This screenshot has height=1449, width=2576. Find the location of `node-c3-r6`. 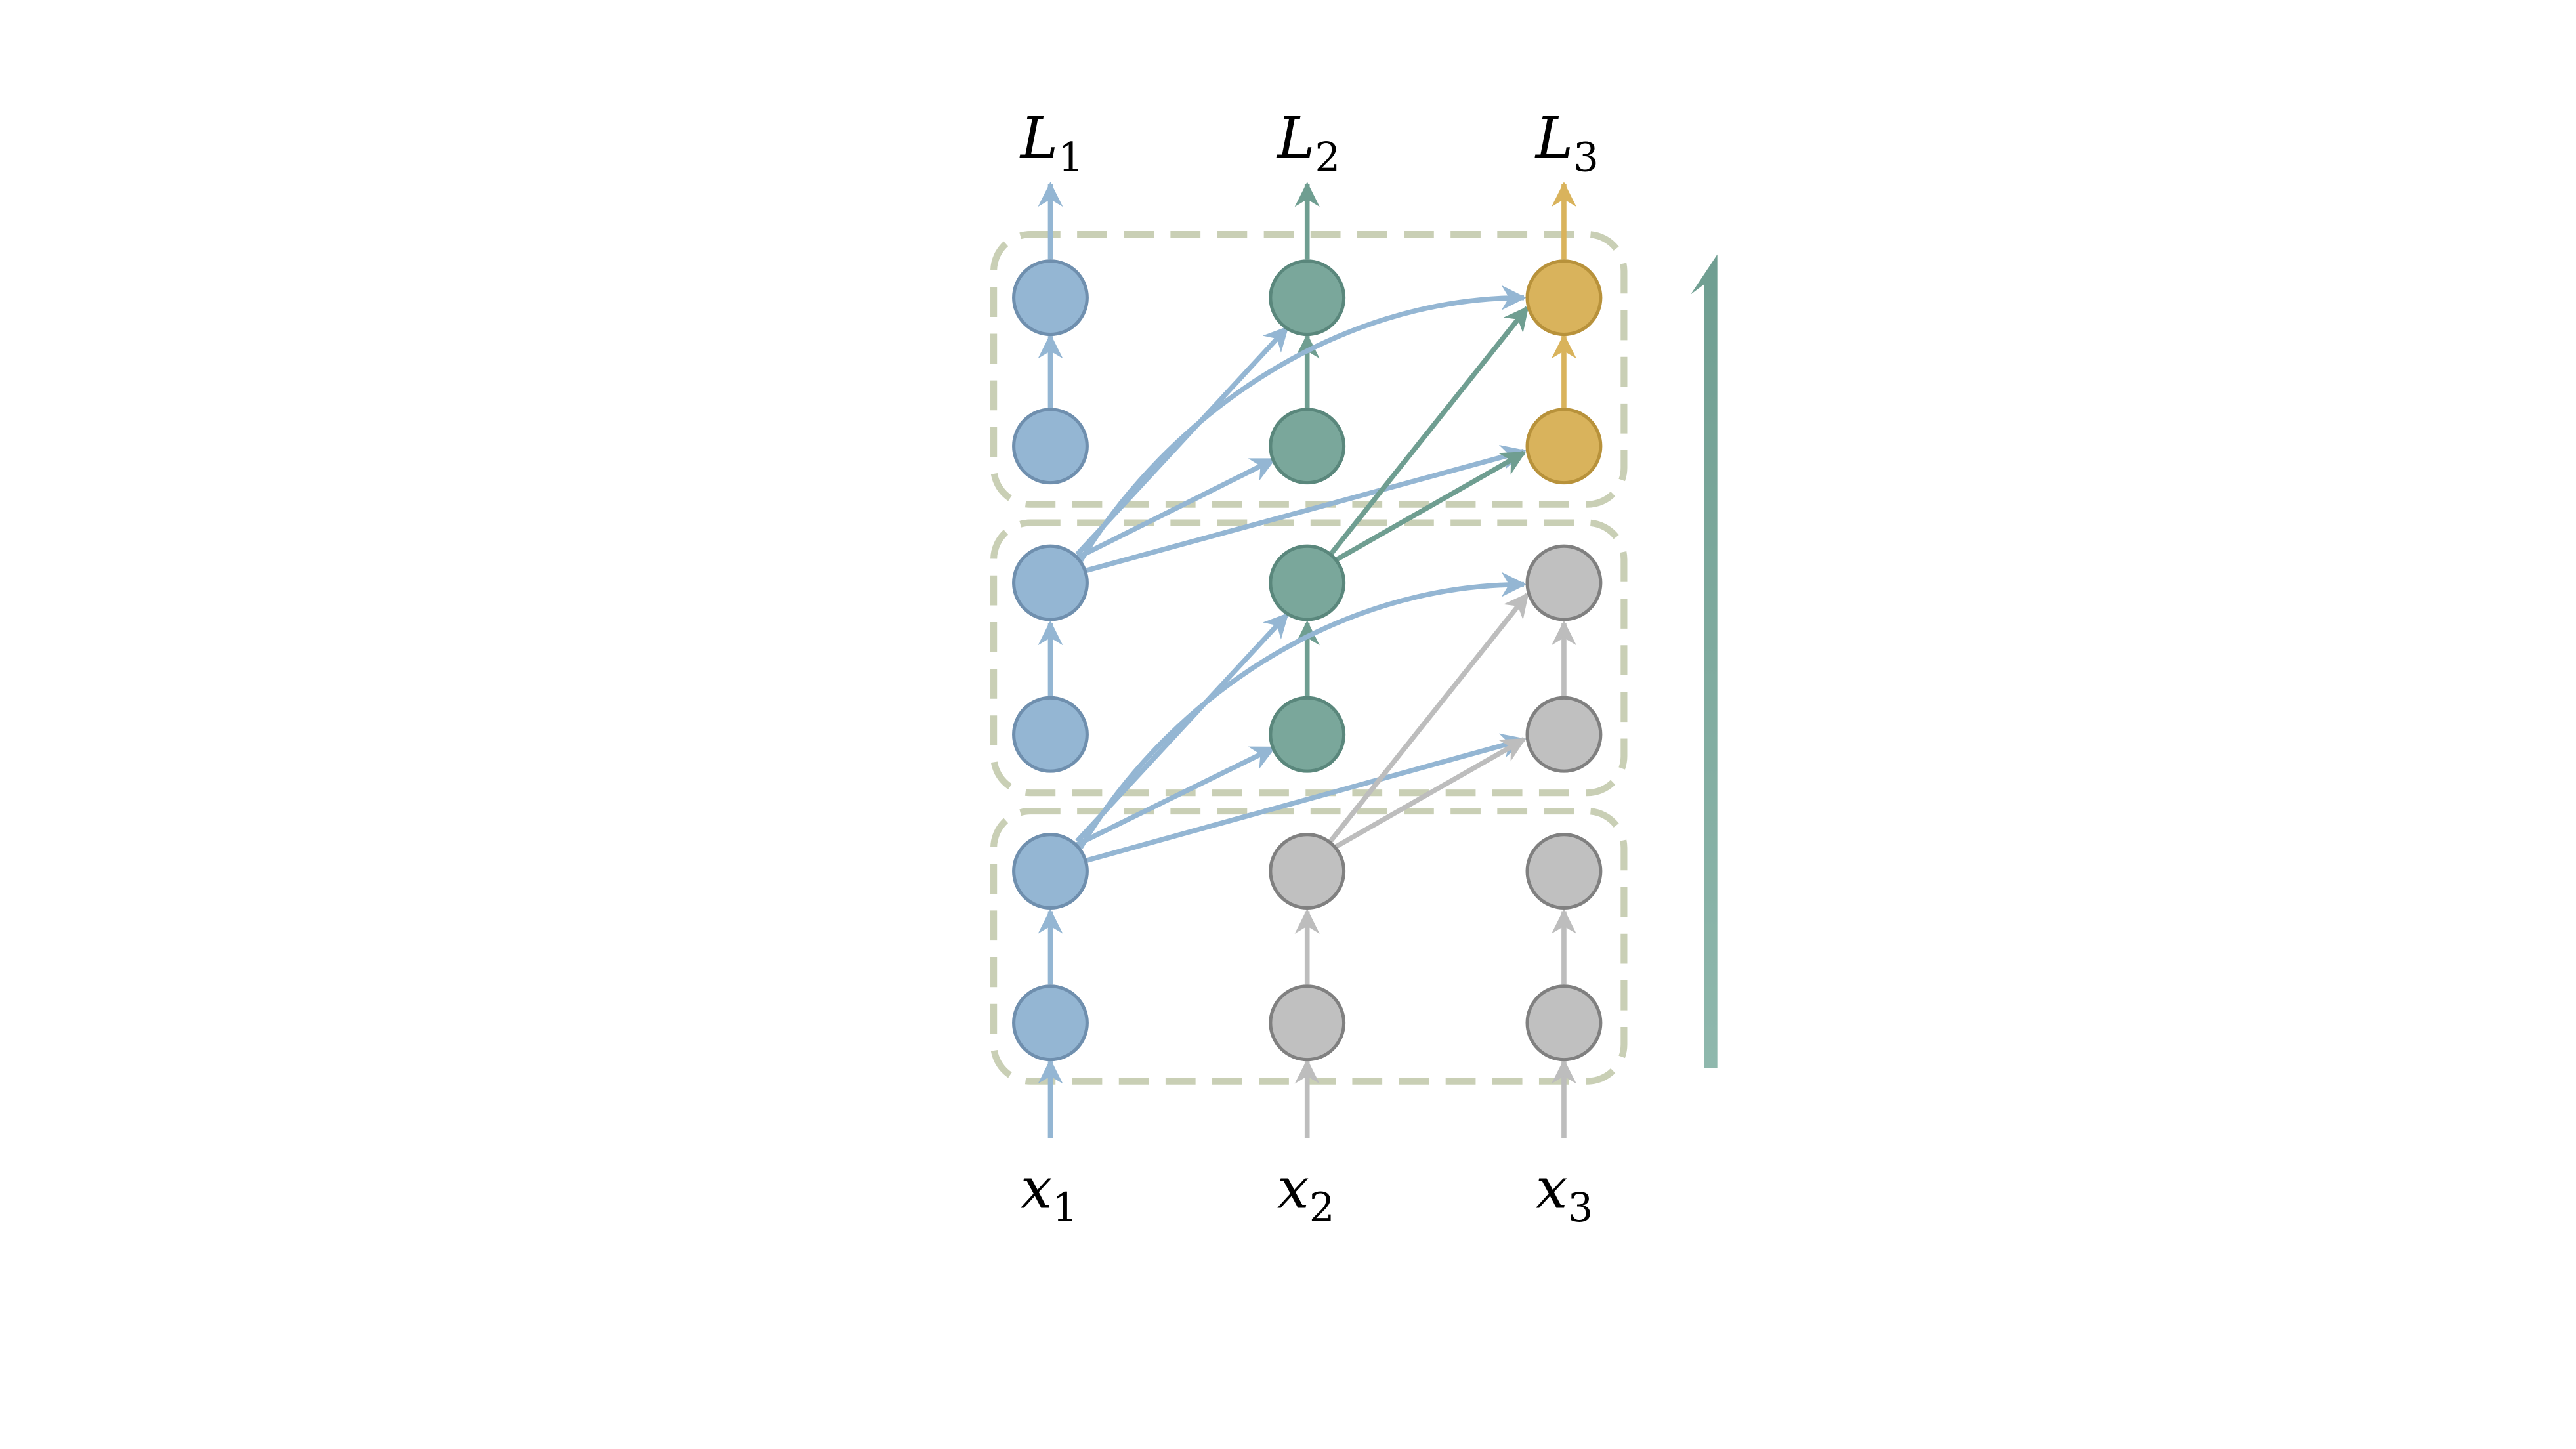

node-c3-r6 is located at coordinates (1564, 298).